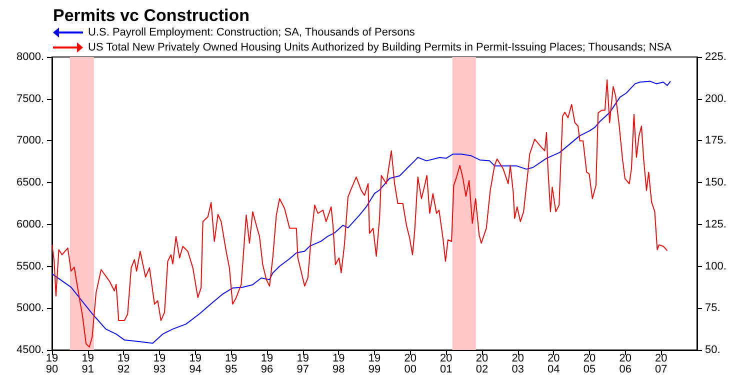  What do you see at coordinates (715, 57) in the screenshot?
I see `y2-tick-label: 225.` at bounding box center [715, 57].